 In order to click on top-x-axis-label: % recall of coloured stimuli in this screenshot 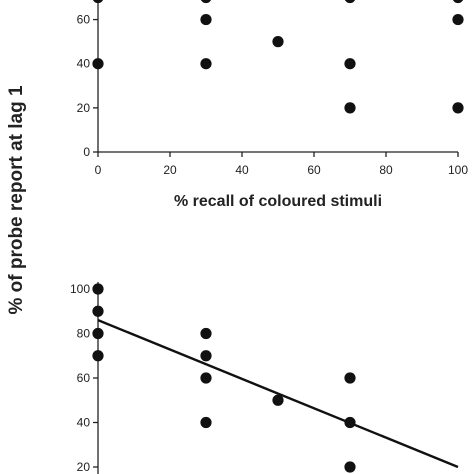, I will do `click(278, 201)`.